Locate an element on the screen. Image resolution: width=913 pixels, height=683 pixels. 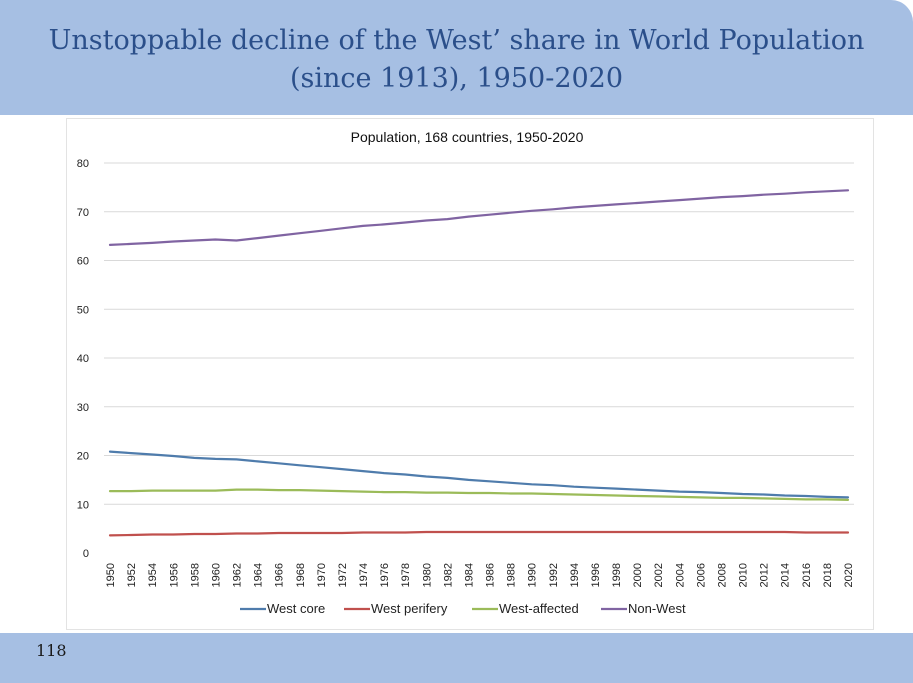
y-tick-label-80: 80 is located at coordinates (83, 164).